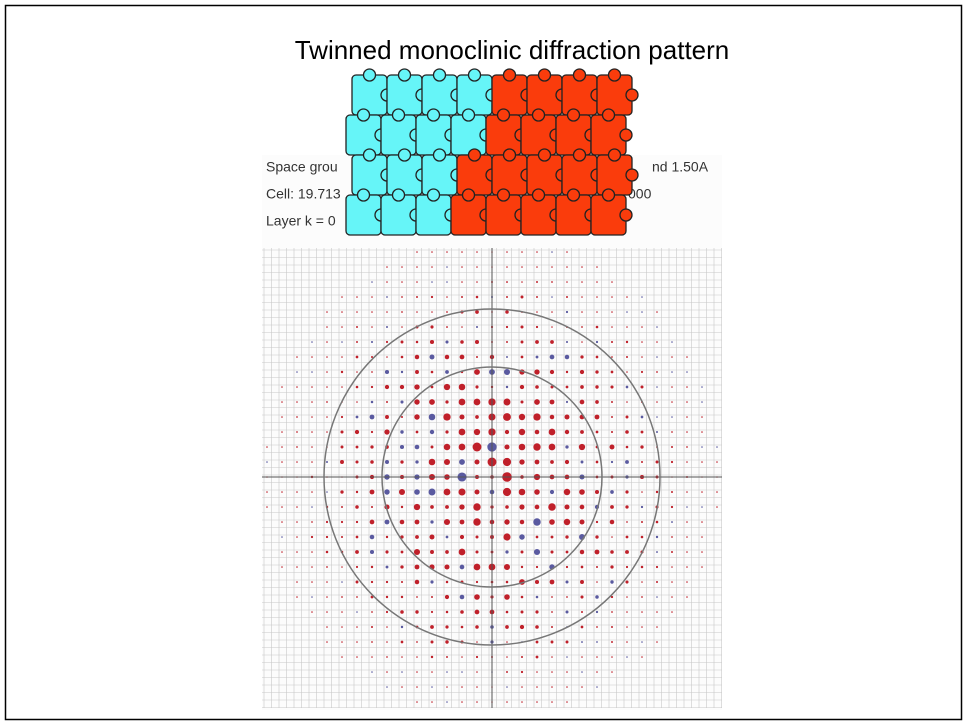 The width and height of the screenshot is (967, 725). What do you see at coordinates (492, 477) in the screenshot?
I see `resolution-ring` at bounding box center [492, 477].